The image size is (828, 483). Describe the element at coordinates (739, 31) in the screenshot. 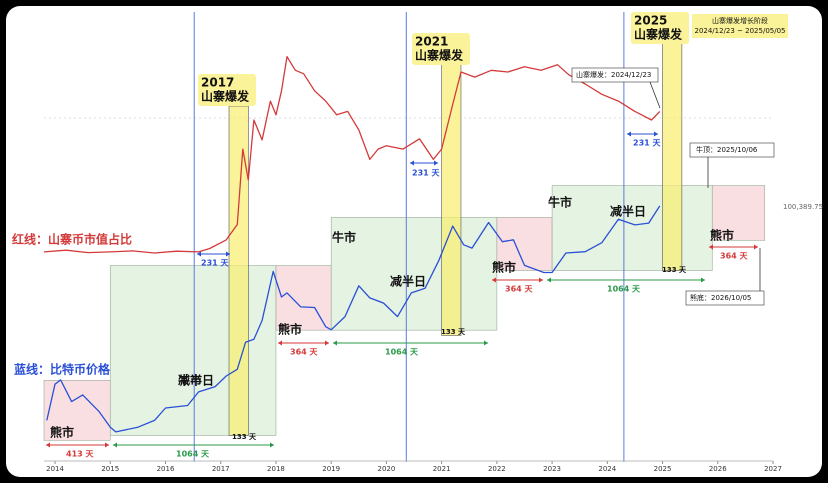

I see `note: 2024/12/23 ~ 2025/05/05` at that location.